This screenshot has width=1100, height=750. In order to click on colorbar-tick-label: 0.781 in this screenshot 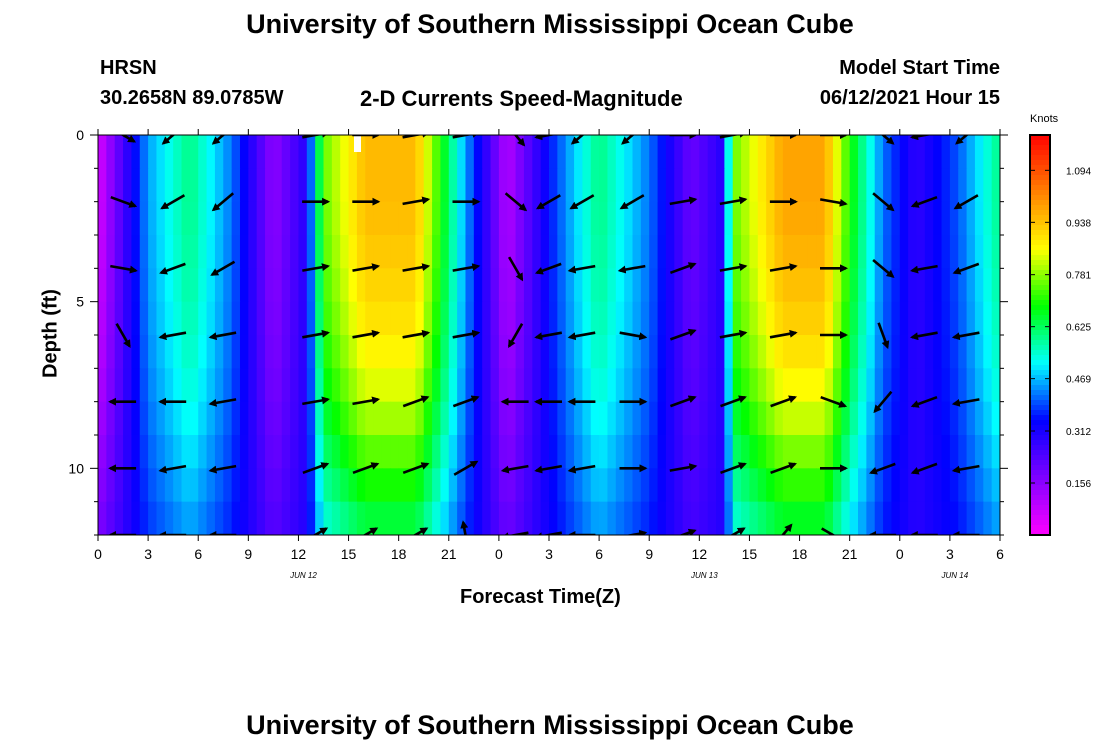, I will do `click(1078, 276)`.